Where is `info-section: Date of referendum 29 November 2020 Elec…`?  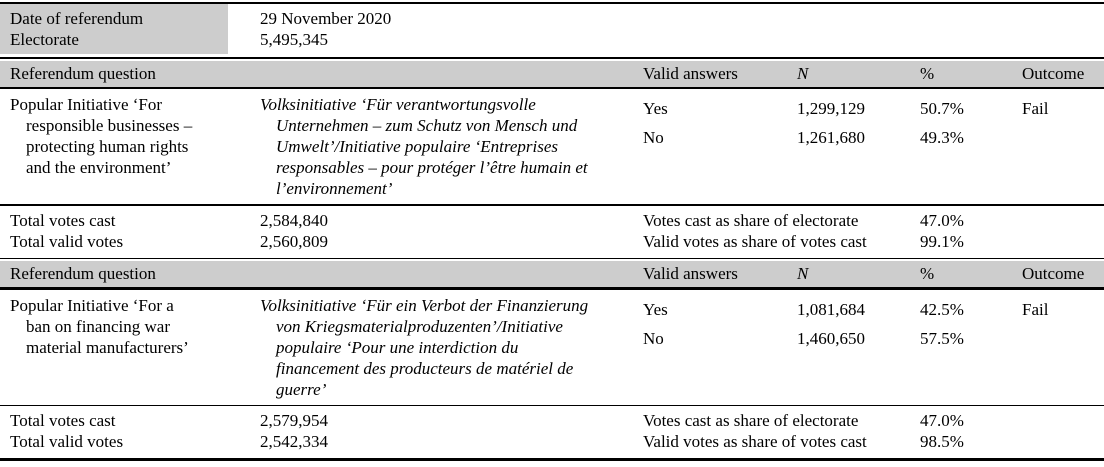 info-section: Date of referendum 29 November 2020 Elec… is located at coordinates (552, 29).